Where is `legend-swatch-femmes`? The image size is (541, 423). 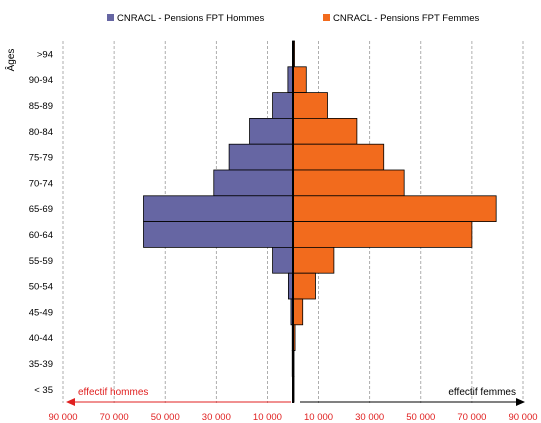 legend-swatch-femmes is located at coordinates (326, 17).